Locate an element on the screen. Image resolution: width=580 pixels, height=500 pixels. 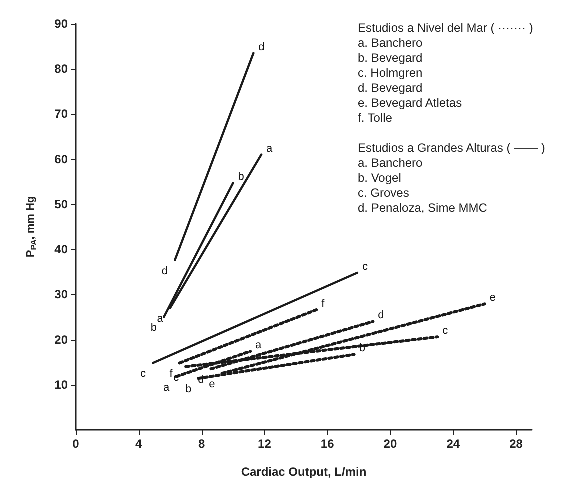
series-label: e is located at coordinates (493, 298).